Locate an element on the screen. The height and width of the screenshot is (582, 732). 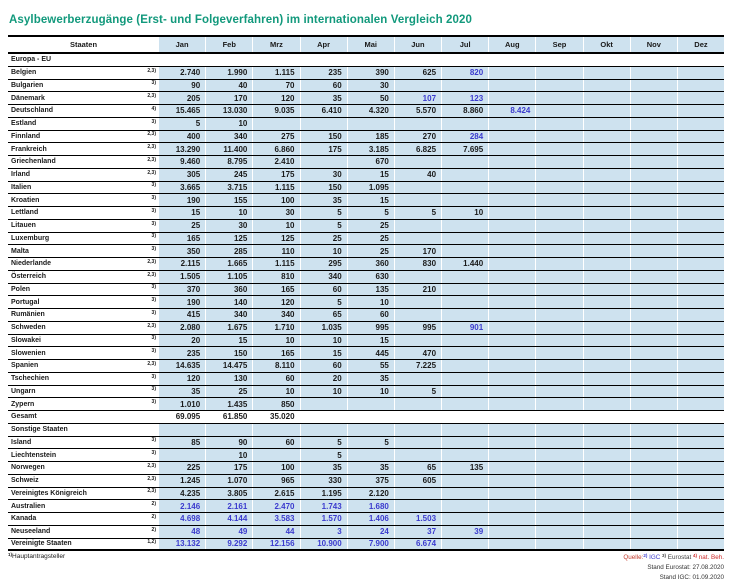
table-row-lettland: Lettland 3) 15 10 30 5 5 5 10 is located at coordinates (366, 213).